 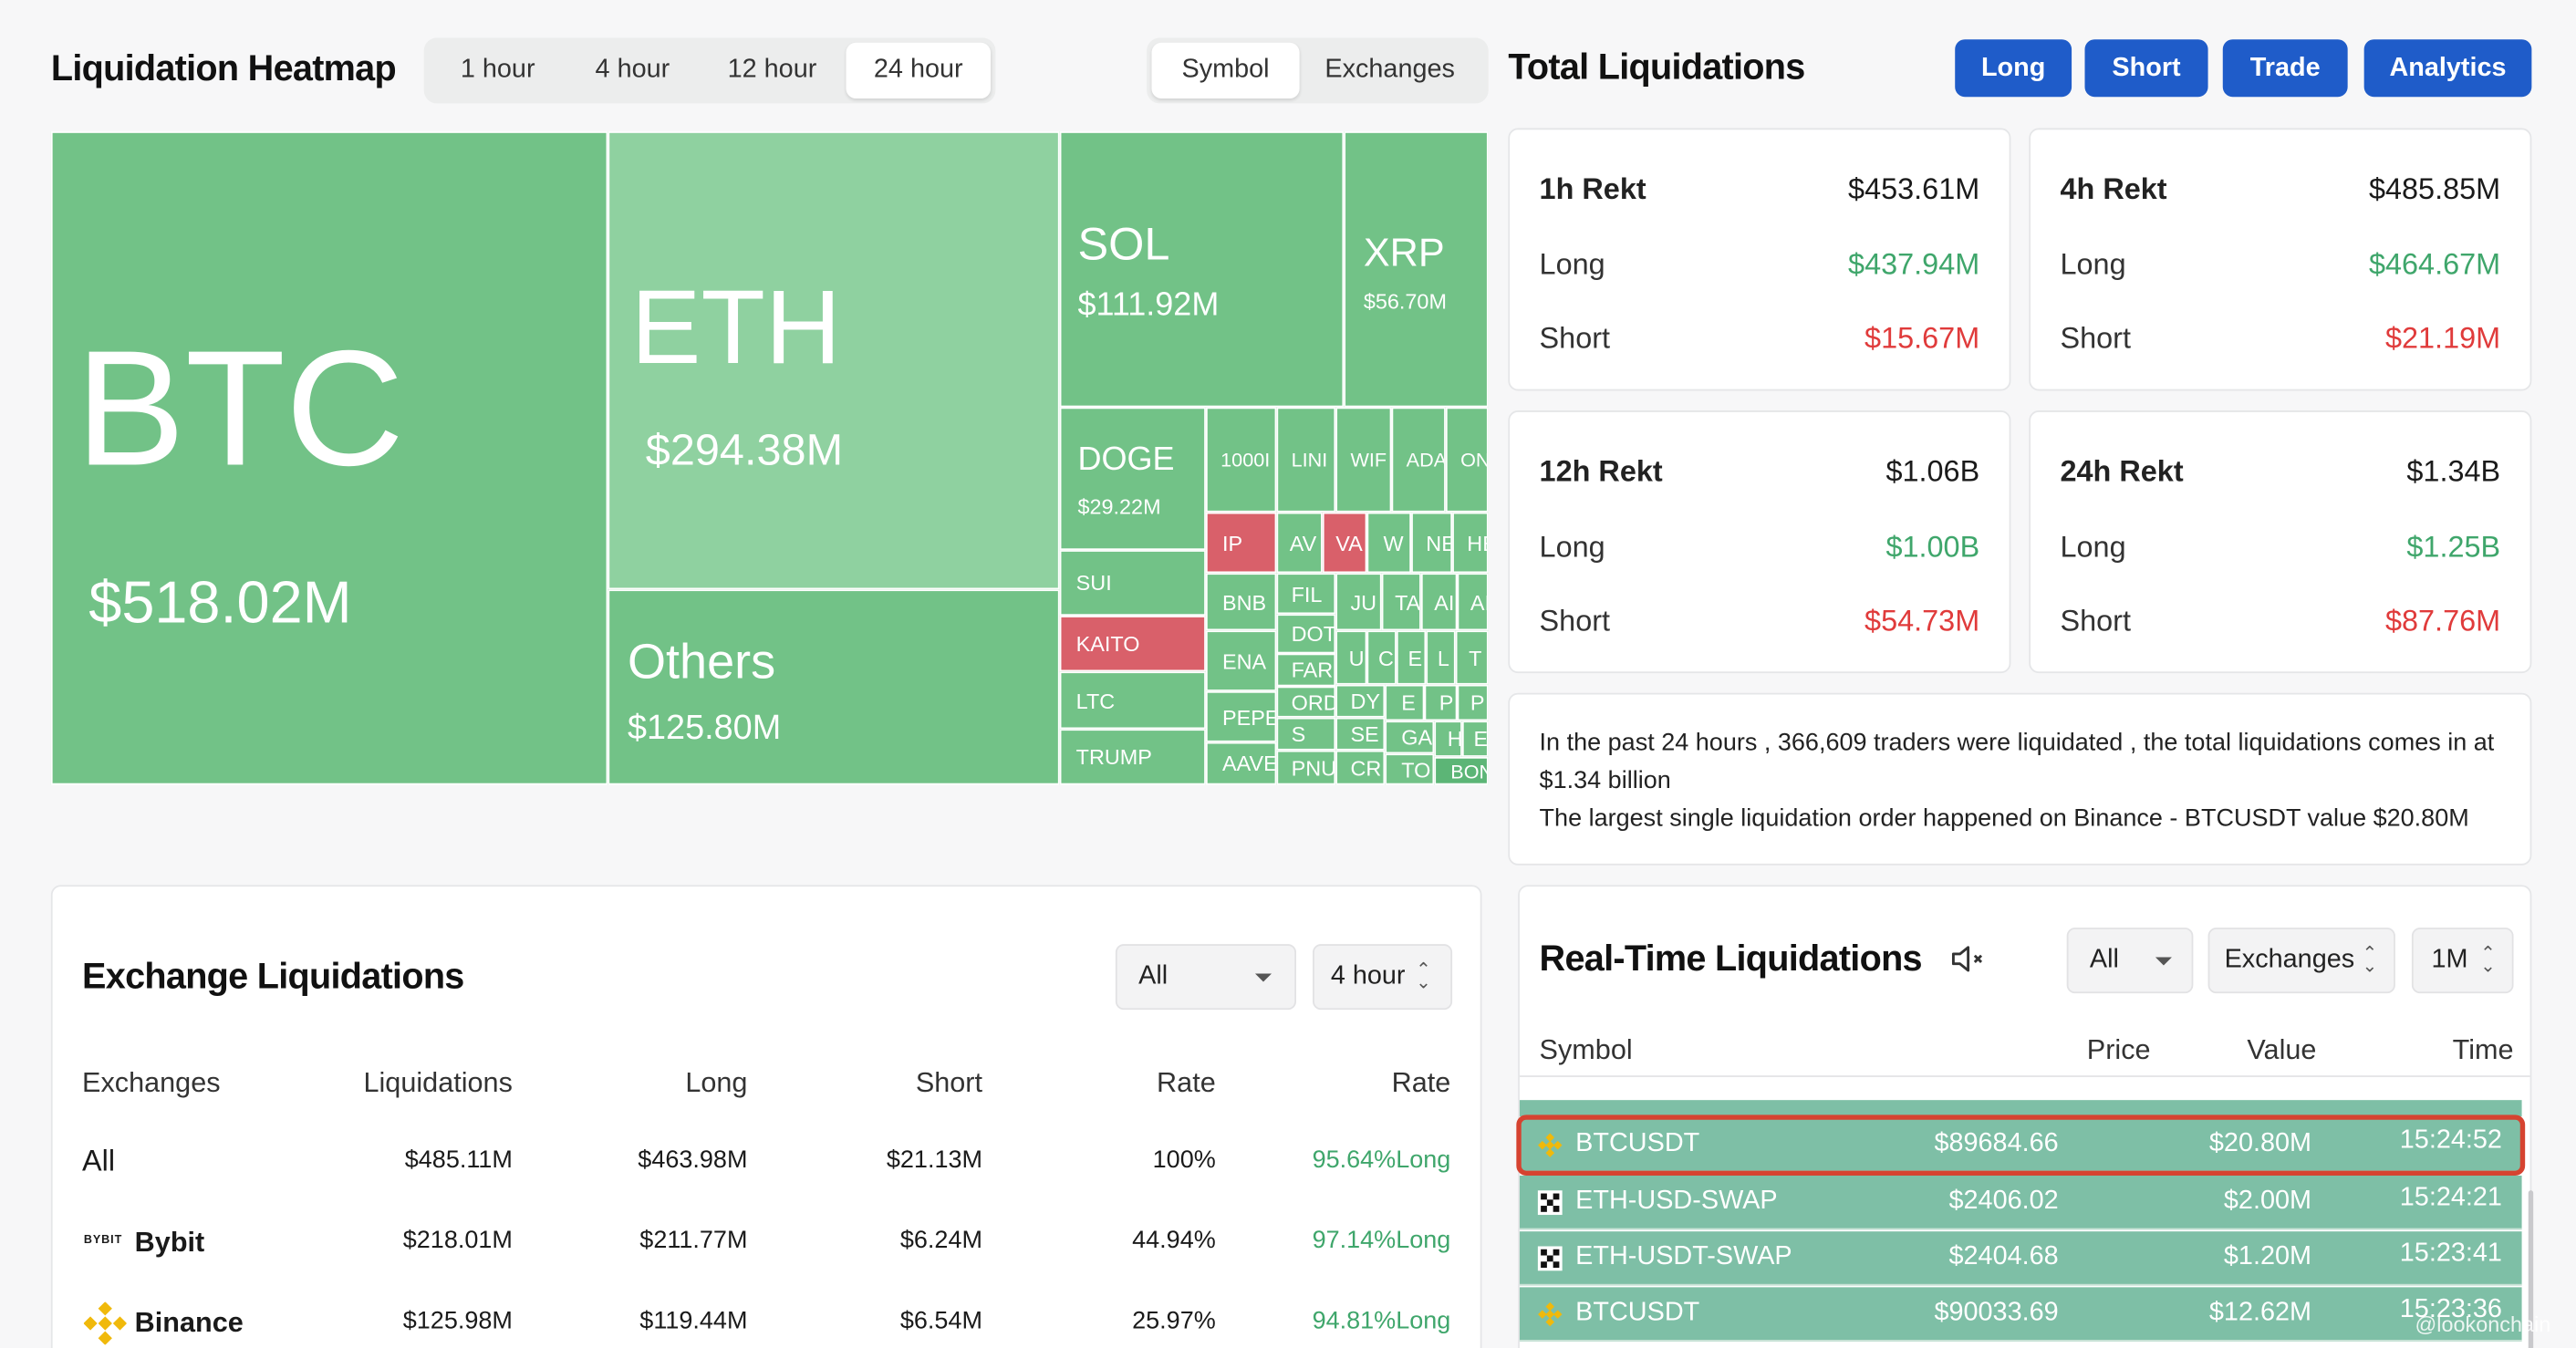 I want to click on table-row: BTCUSDT $90033.69 $12.62M 15:23:36, so click(x=2020, y=1314).